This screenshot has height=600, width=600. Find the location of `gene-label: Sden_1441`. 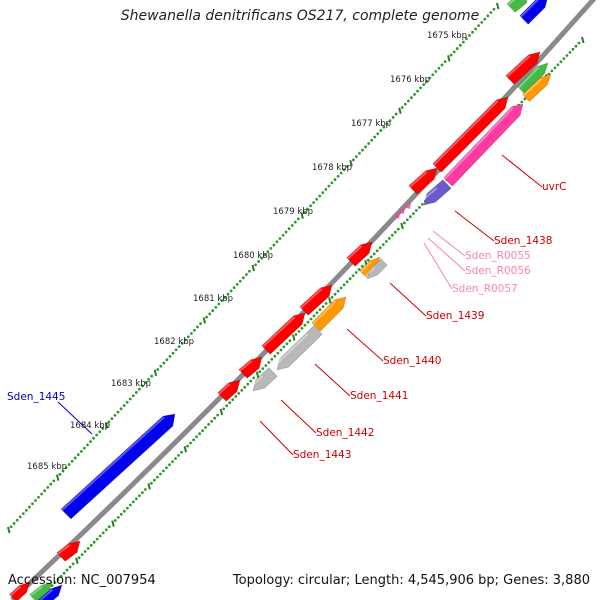

gene-label: Sden_1441 is located at coordinates (379, 396).